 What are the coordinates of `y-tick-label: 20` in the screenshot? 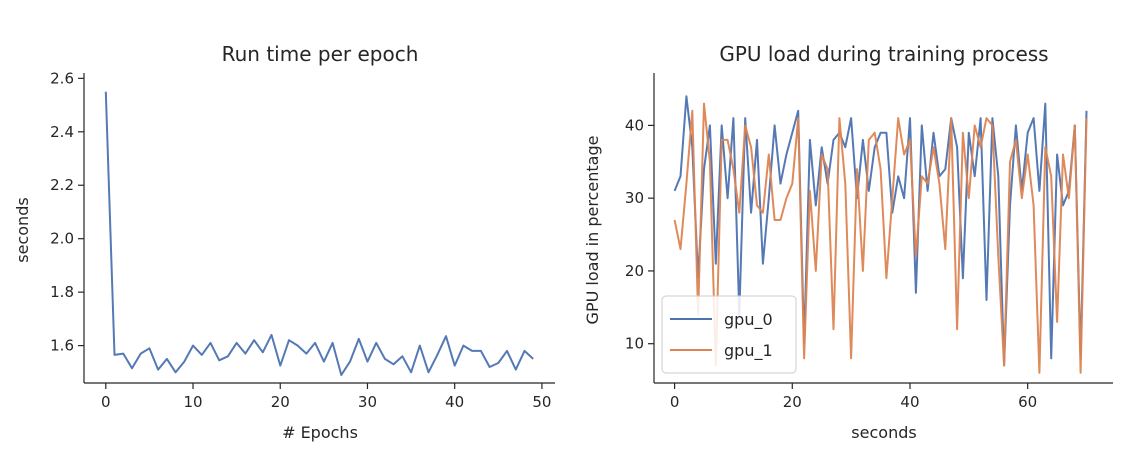 It's located at (634, 271).